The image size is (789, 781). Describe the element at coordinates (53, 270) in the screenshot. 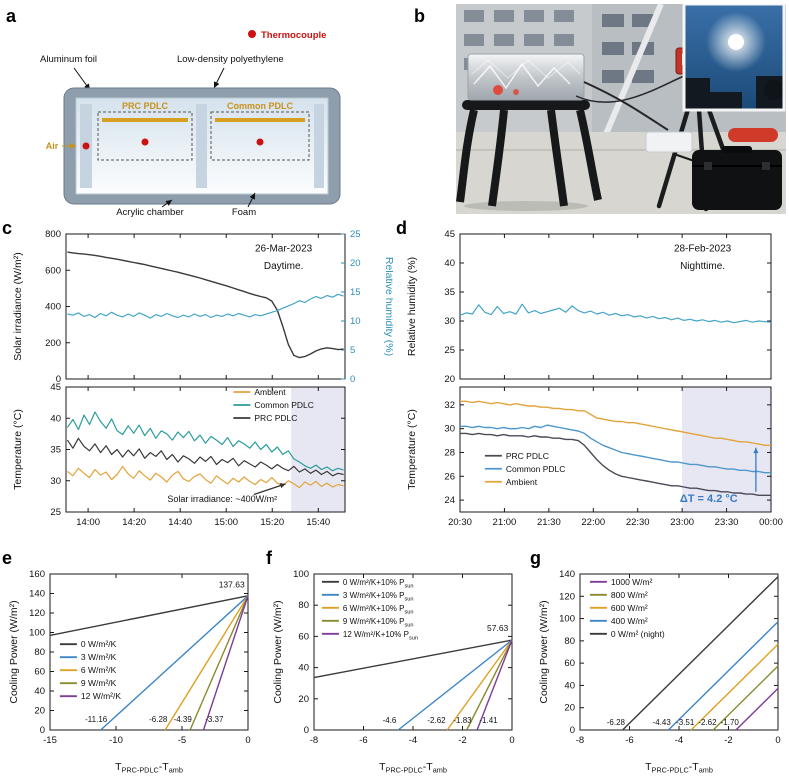

I see `svg-text: 600` at that location.